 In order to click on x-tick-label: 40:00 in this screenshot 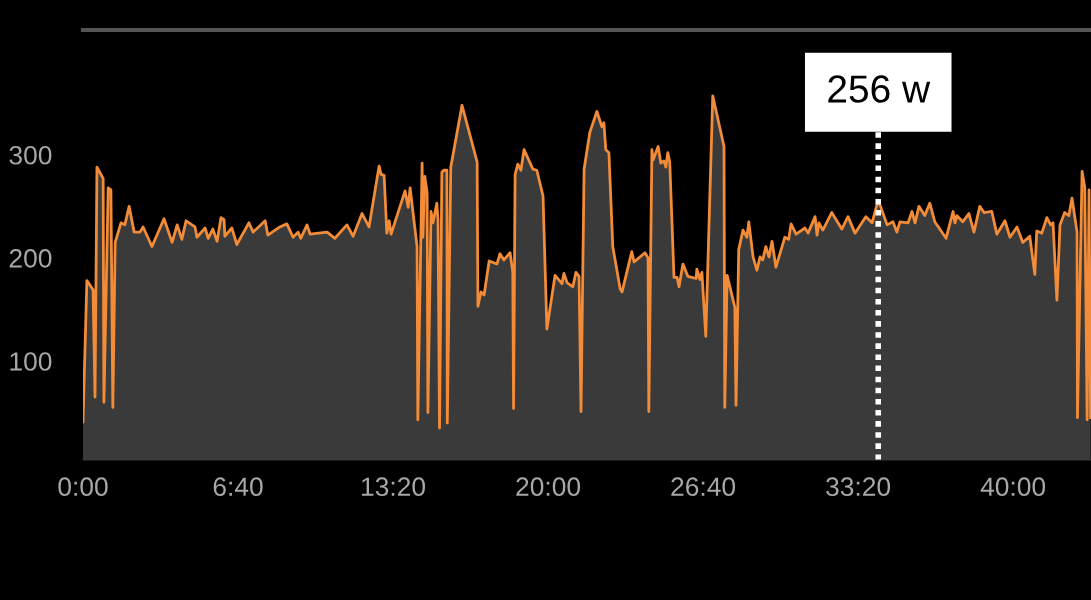, I will do `click(1013, 487)`.